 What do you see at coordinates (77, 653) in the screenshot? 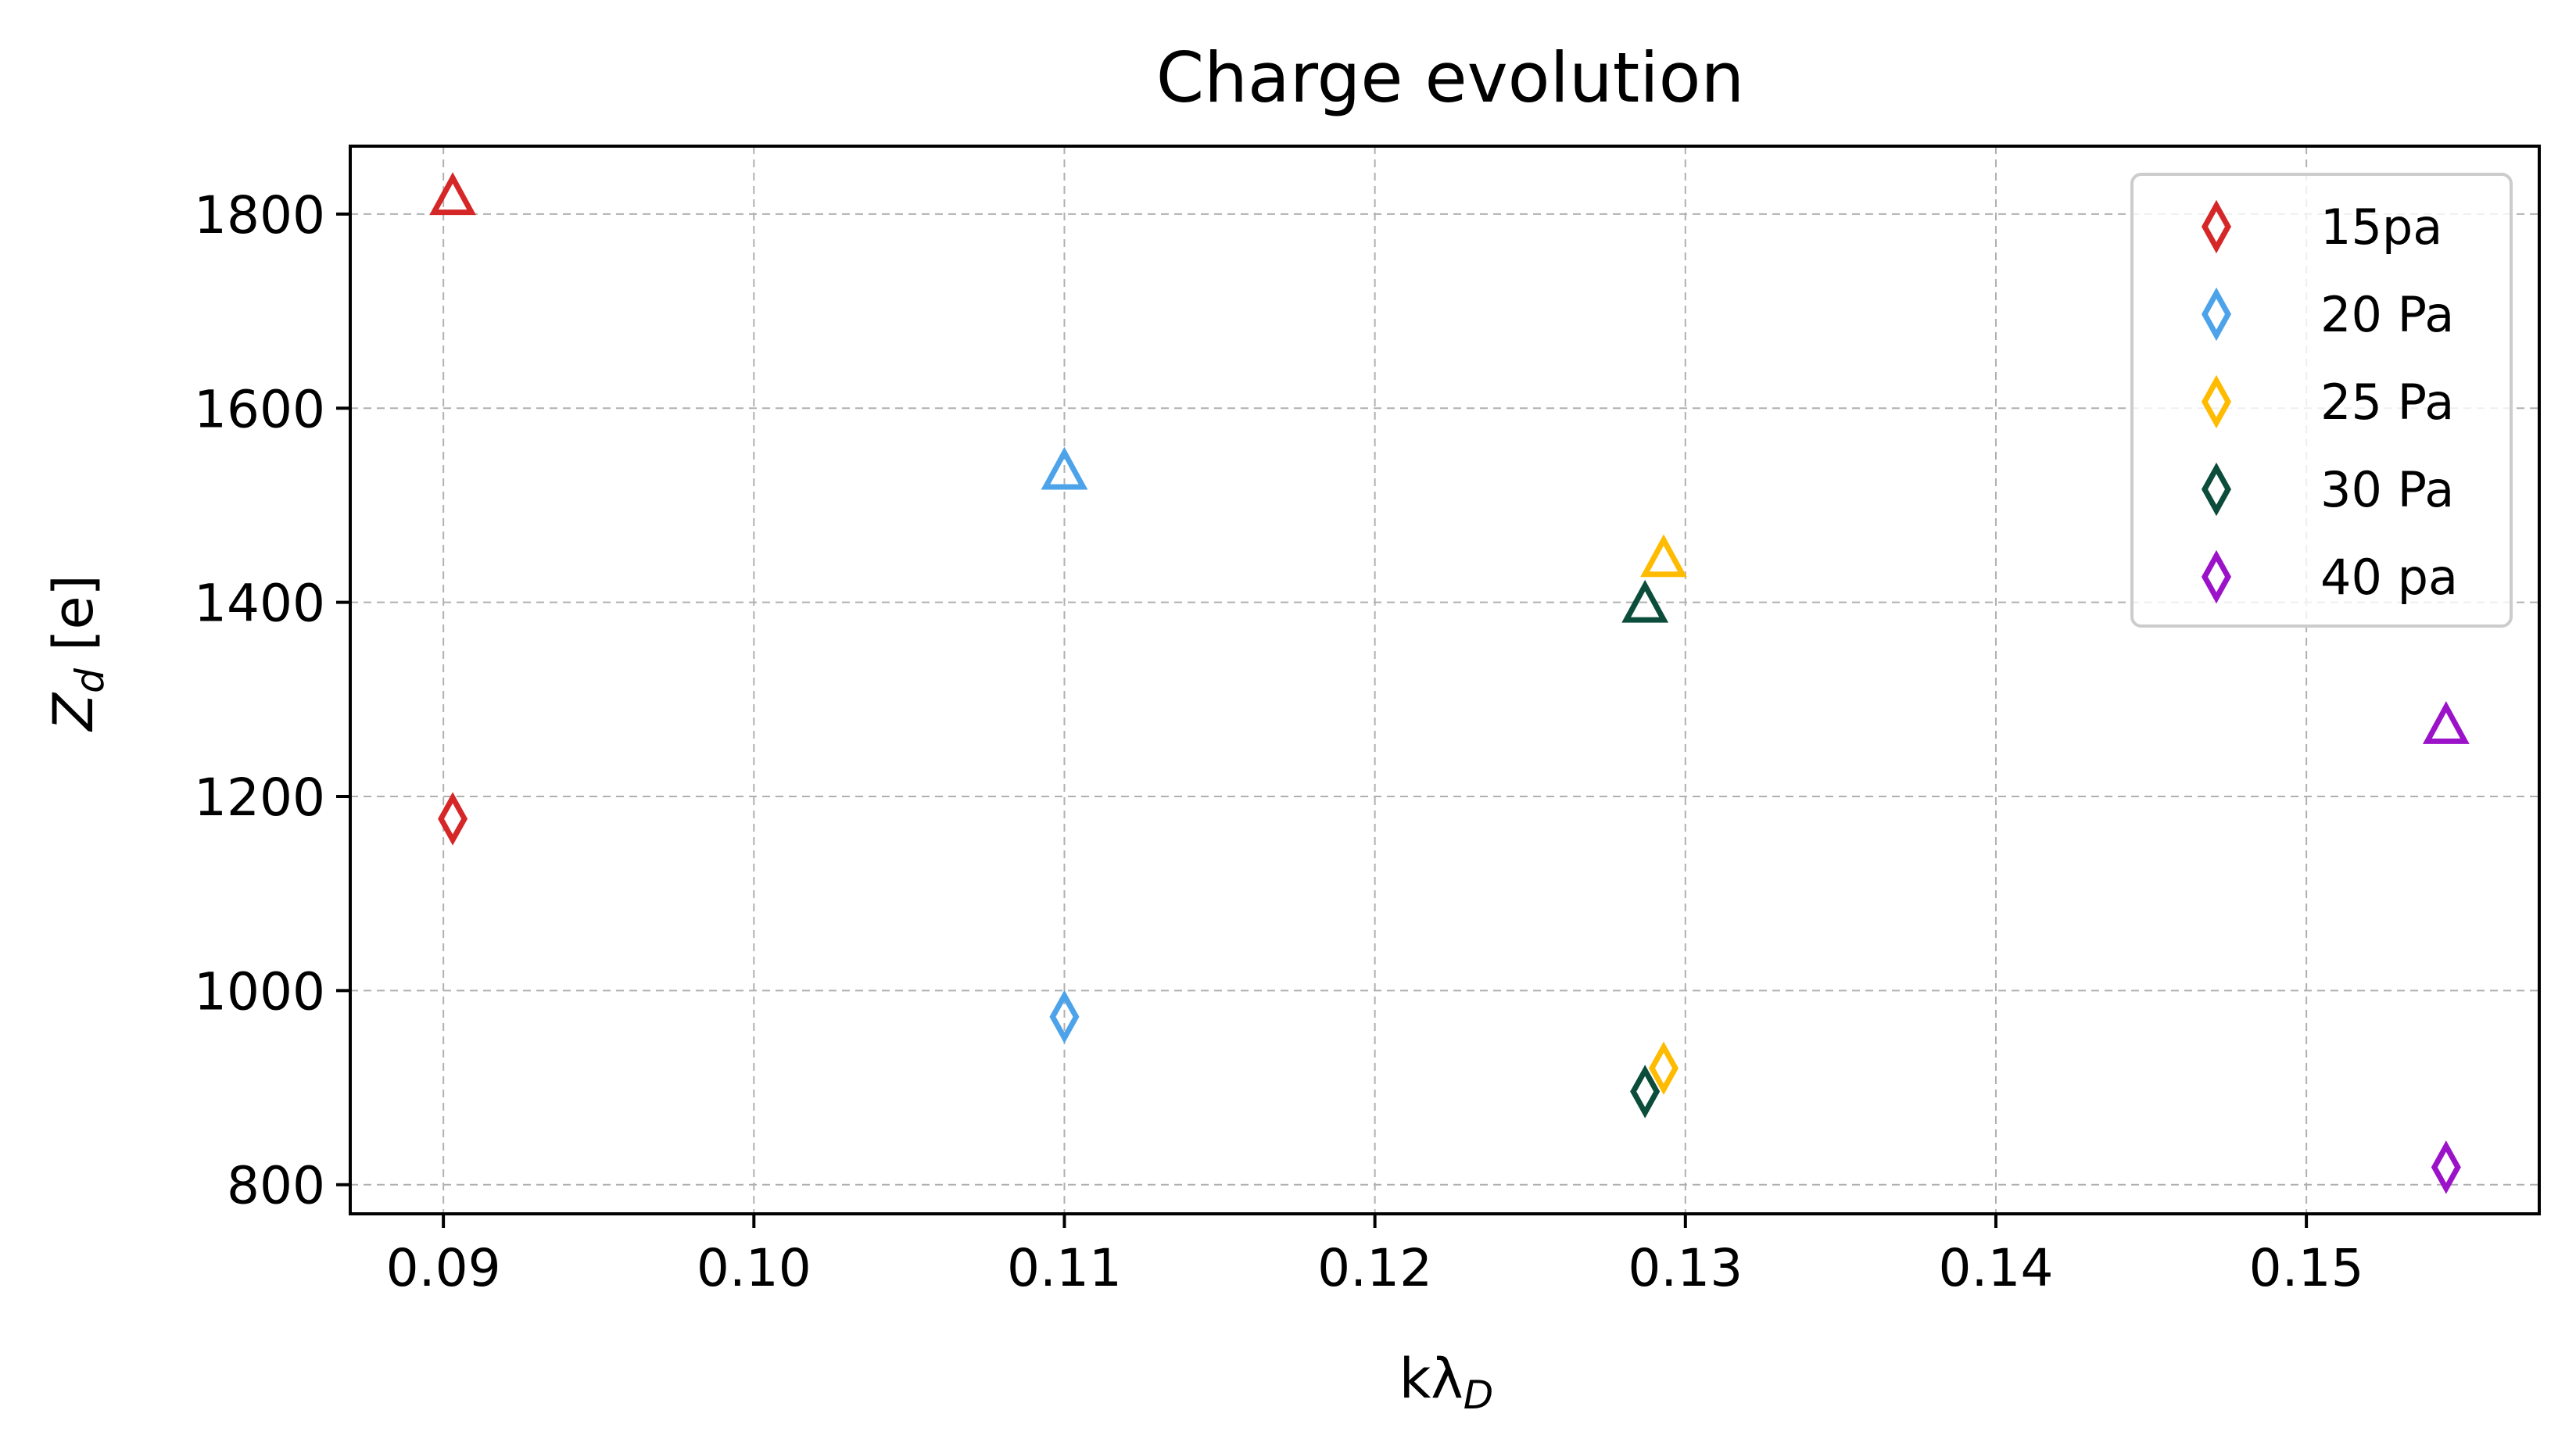
I see `y-axis-label: Zd [e]` at bounding box center [77, 653].